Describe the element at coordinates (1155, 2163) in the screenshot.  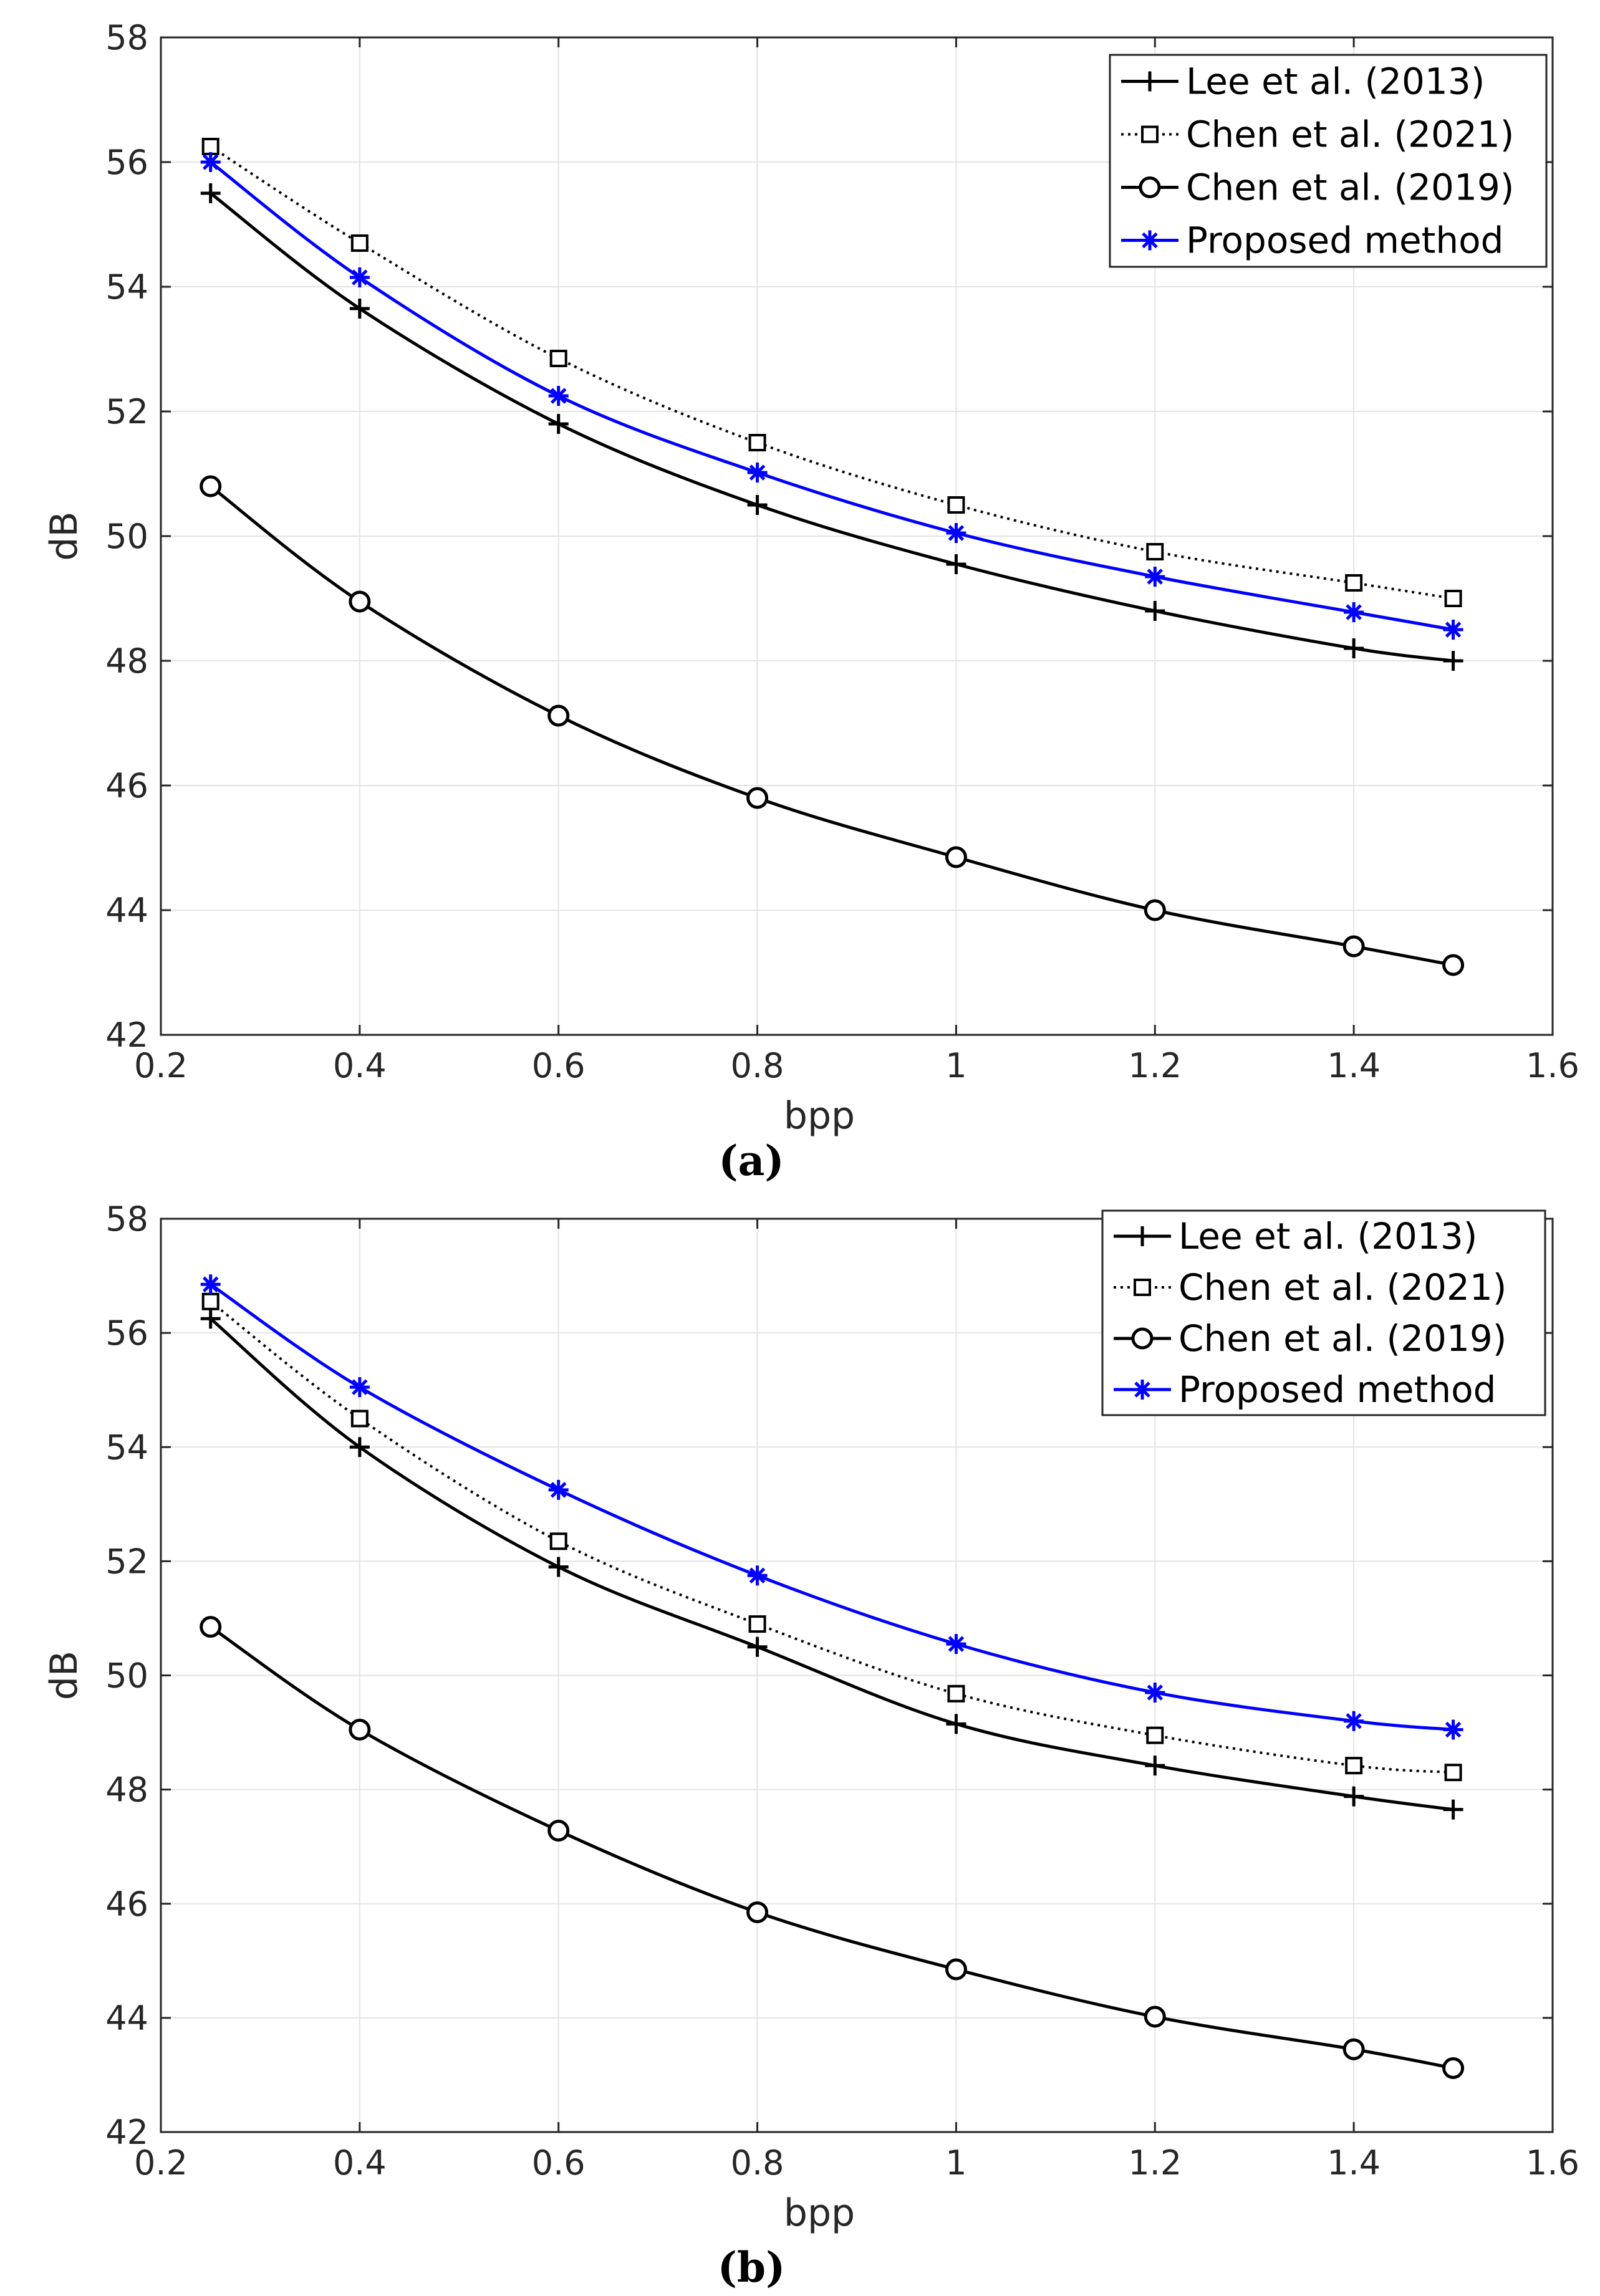
I see `x-tick-label: 1.2` at that location.